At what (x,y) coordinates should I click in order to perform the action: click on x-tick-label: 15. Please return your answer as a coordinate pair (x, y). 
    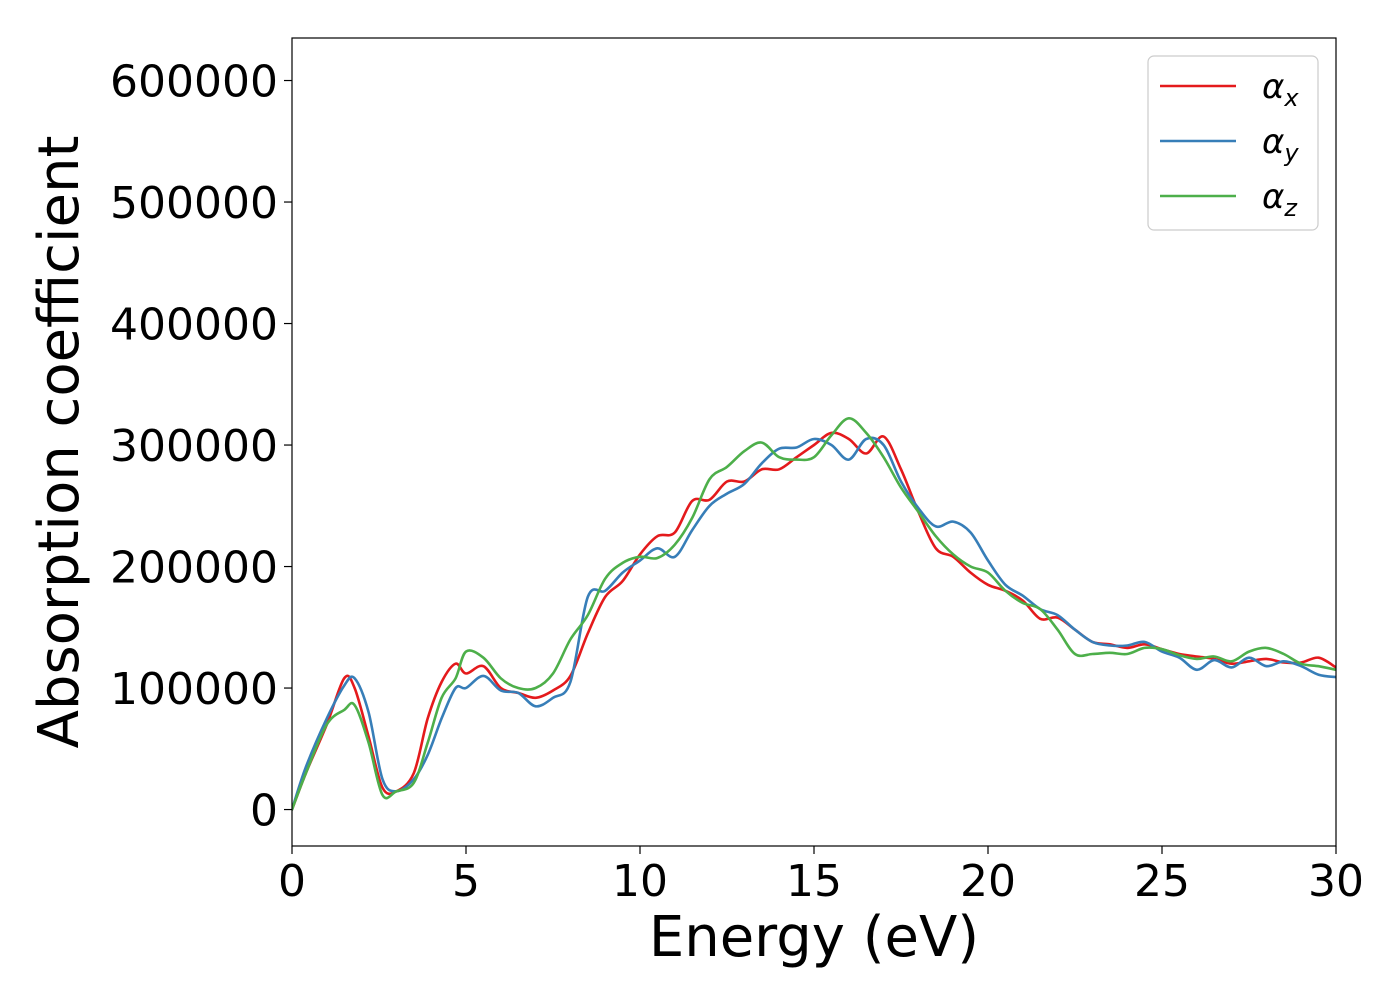
    Looking at the image, I should click on (814, 881).